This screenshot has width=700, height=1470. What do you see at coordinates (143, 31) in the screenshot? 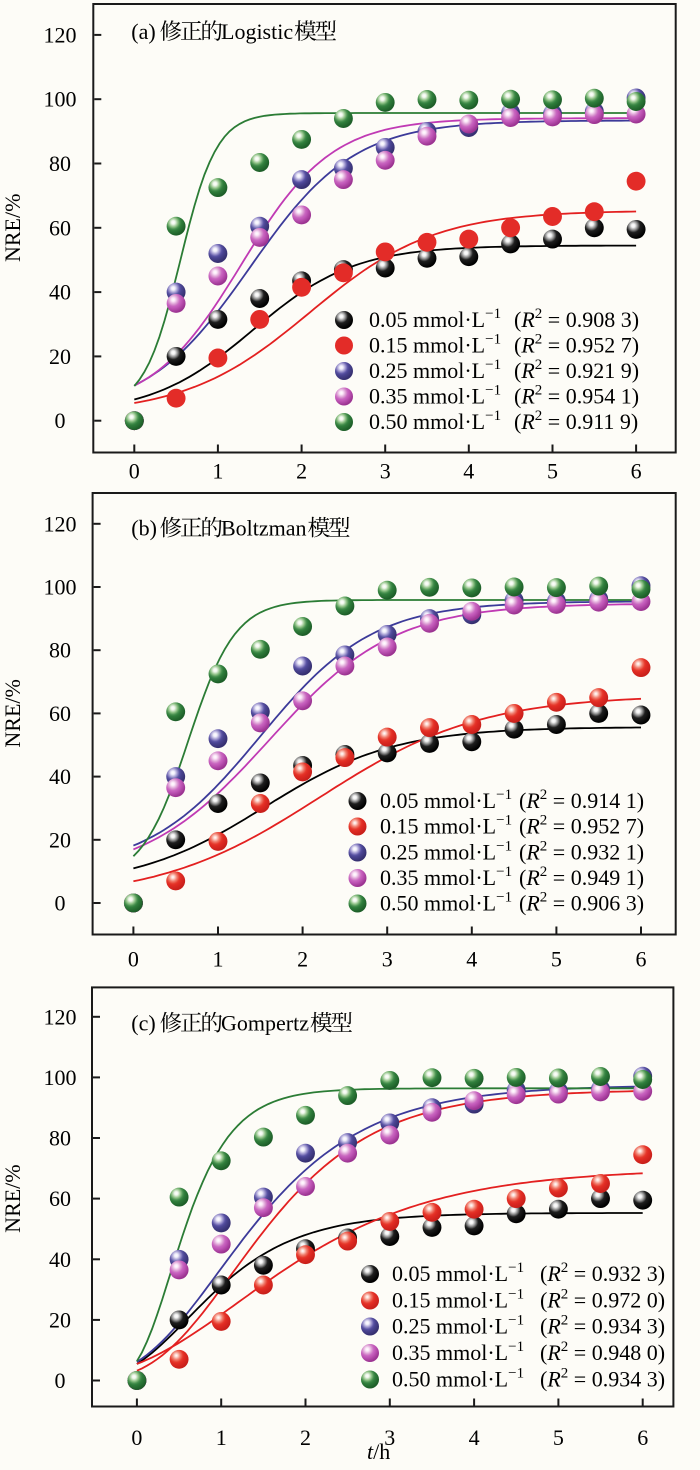
I see `svg-text: (a)` at bounding box center [143, 31].